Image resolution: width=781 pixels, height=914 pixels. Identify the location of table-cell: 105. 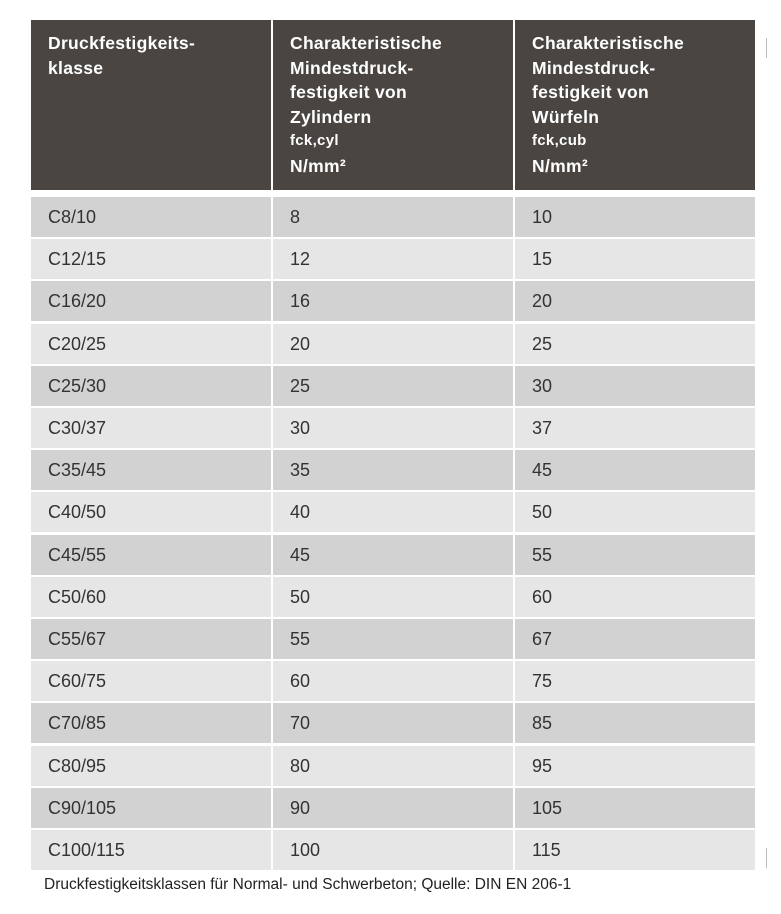
(635, 807).